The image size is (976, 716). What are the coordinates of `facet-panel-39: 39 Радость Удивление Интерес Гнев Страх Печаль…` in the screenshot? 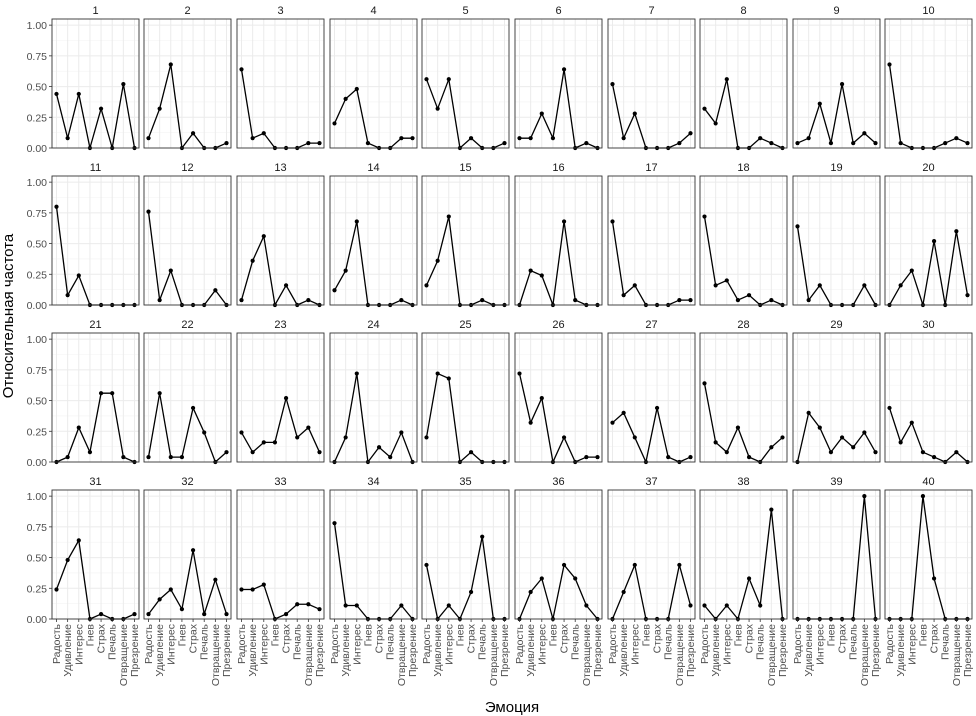 It's located at (837, 581).